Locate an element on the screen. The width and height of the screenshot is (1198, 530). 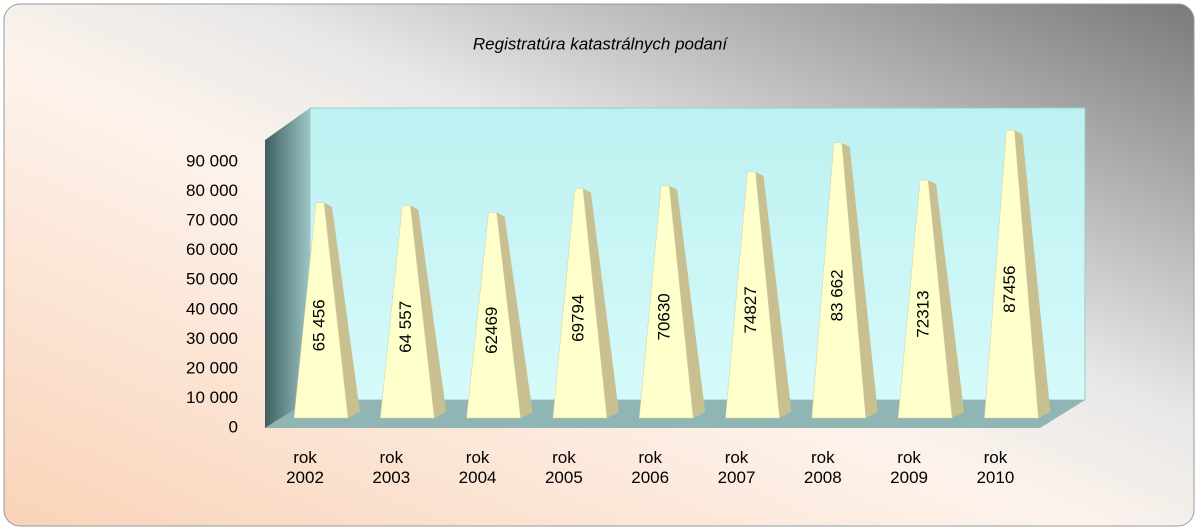
value-label: 64 557 is located at coordinates (405, 327).